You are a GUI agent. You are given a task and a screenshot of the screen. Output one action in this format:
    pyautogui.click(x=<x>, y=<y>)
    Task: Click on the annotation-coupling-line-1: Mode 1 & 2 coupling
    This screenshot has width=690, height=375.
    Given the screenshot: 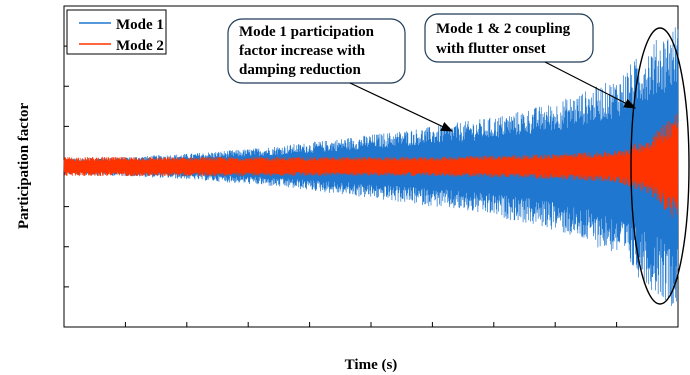 What is the action you would take?
    pyautogui.click(x=503, y=29)
    